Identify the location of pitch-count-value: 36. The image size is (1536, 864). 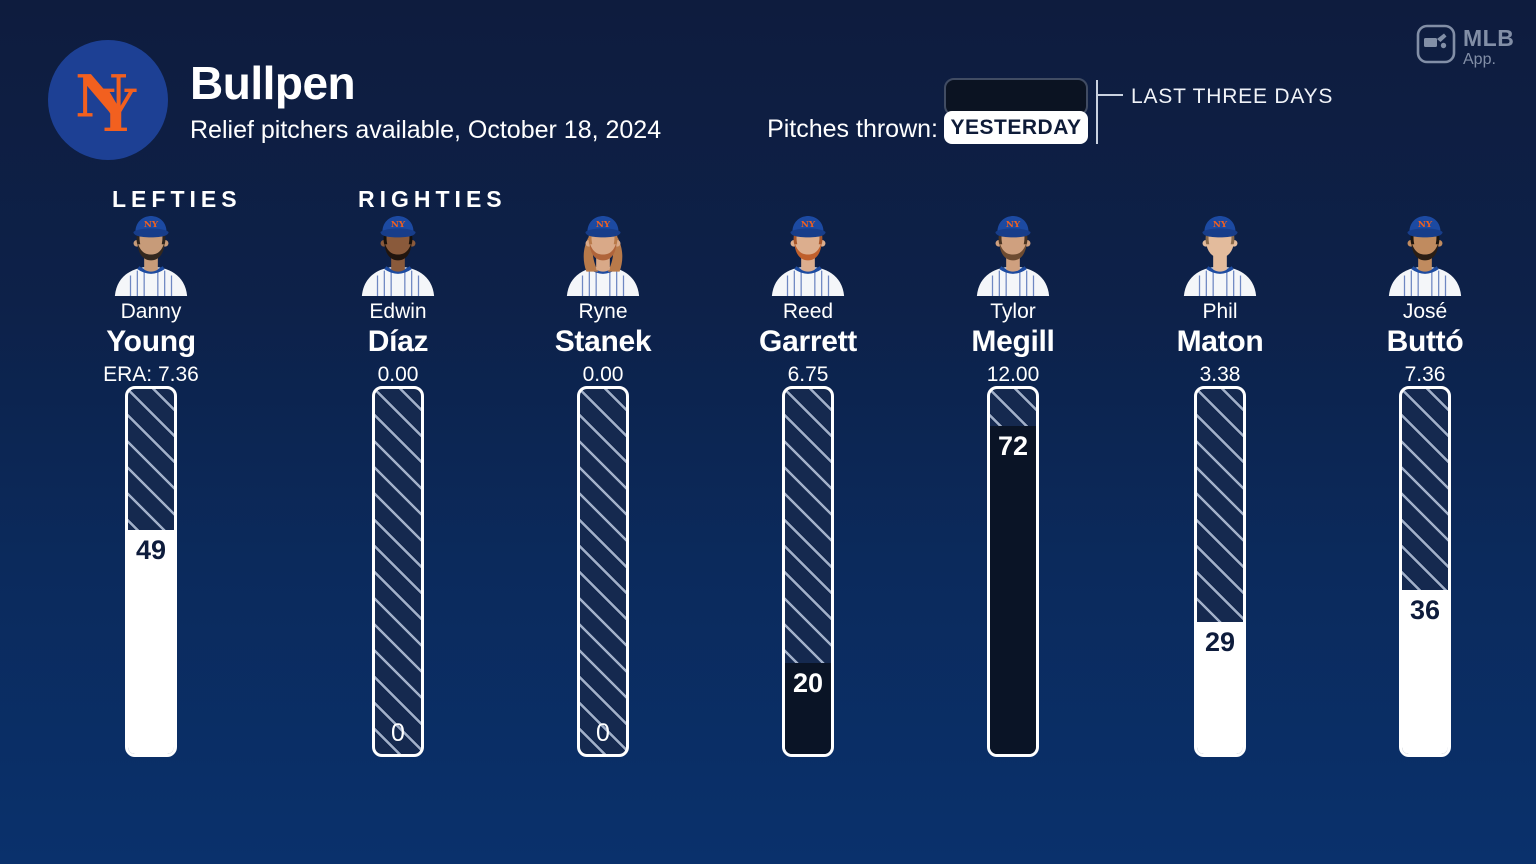
(1425, 609).